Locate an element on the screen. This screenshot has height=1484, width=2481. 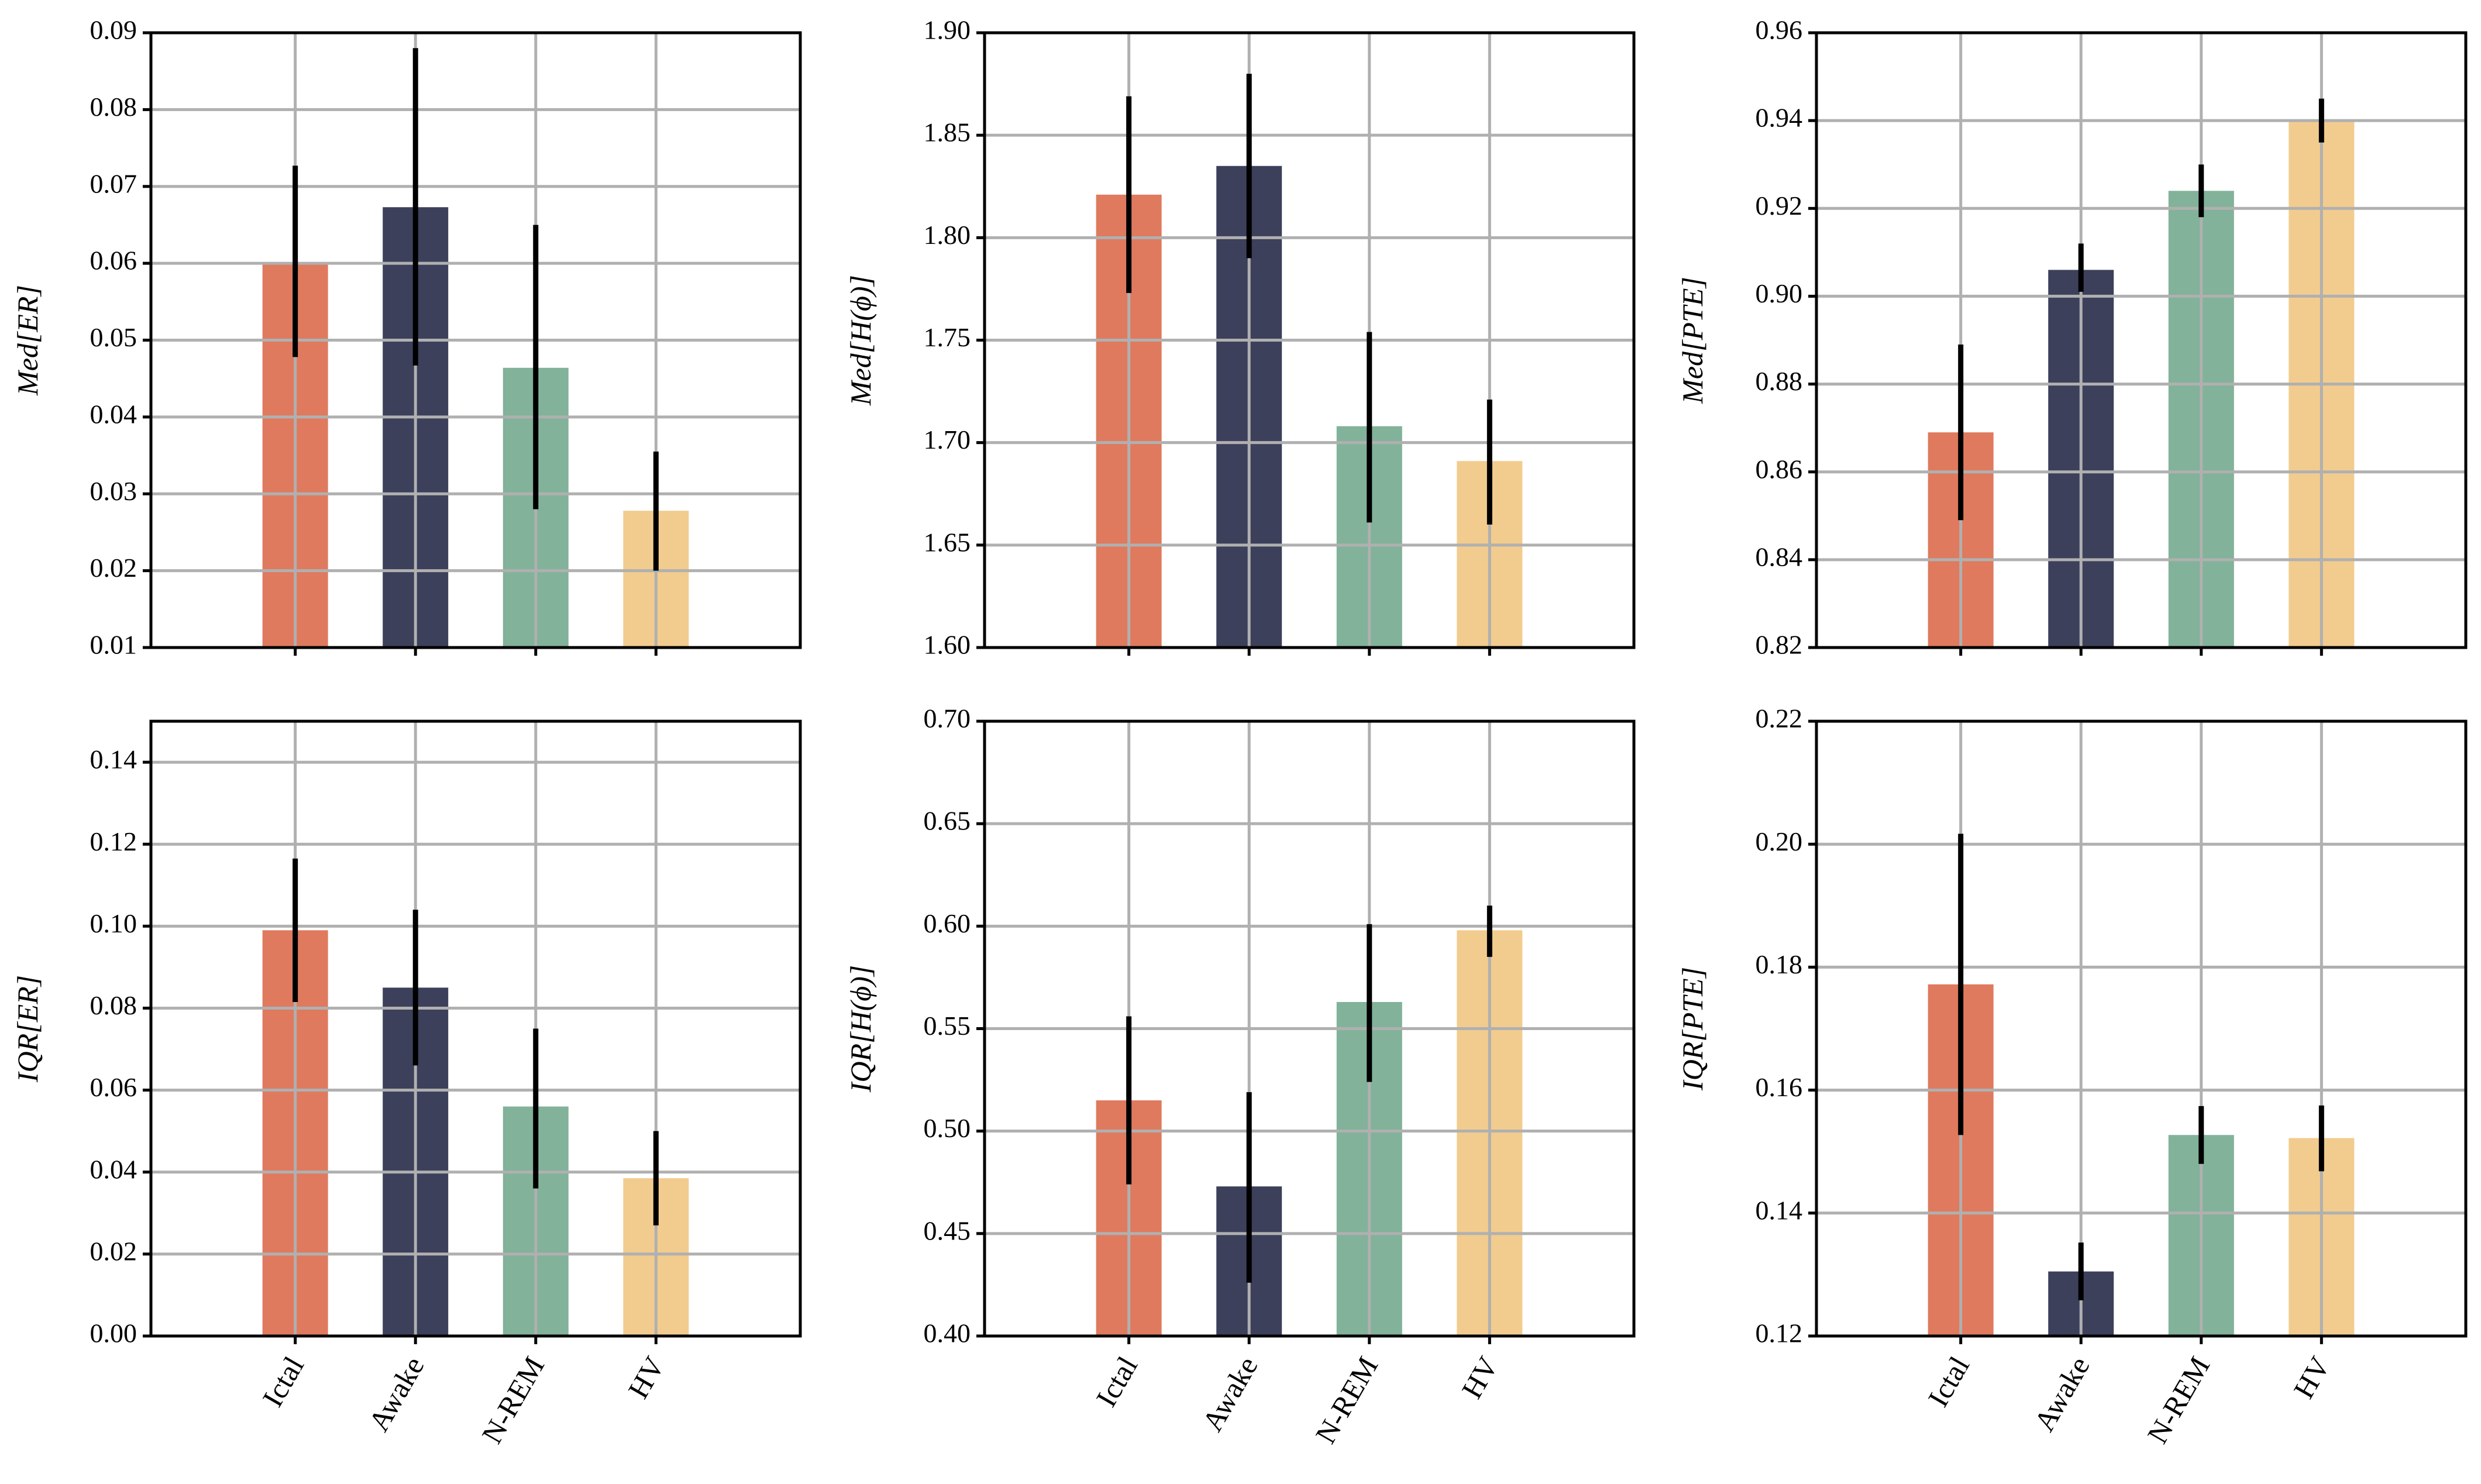
y-tick-label: 0.50 is located at coordinates (947, 1128).